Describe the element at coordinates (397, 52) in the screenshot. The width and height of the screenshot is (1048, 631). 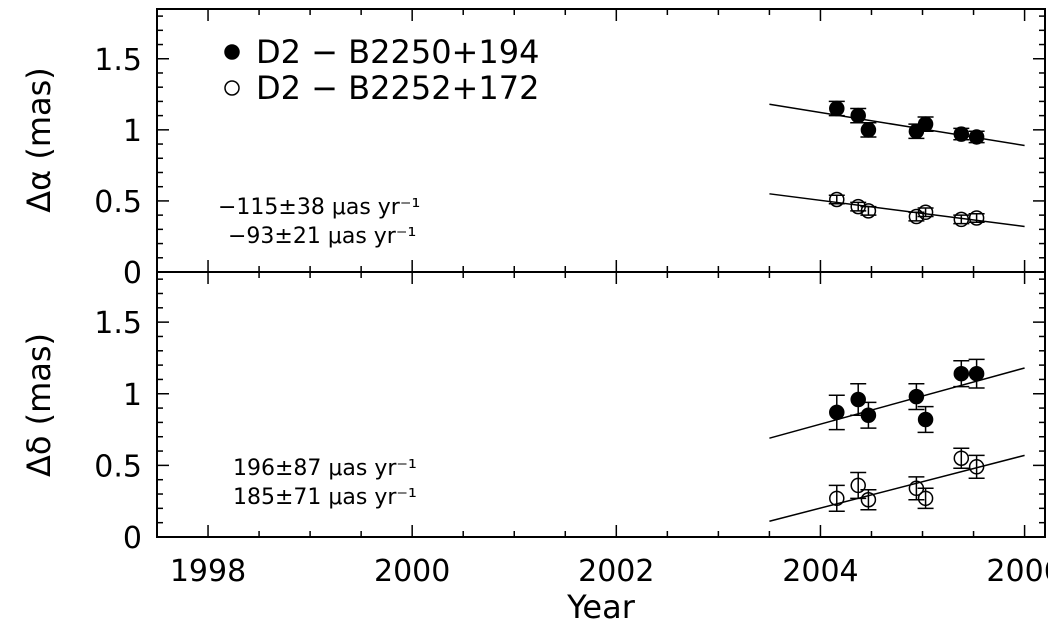
I see `legend-label-1: D2 − B2250+194` at that location.